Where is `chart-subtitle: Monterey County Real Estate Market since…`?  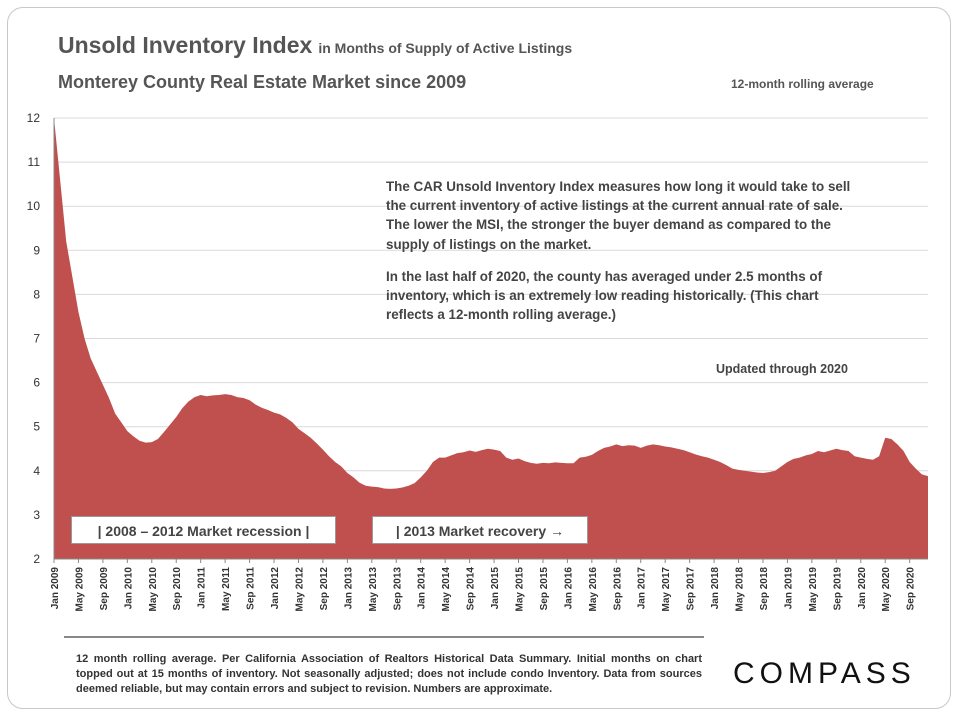
chart-subtitle: Monterey County Real Estate Market since… is located at coordinates (262, 82).